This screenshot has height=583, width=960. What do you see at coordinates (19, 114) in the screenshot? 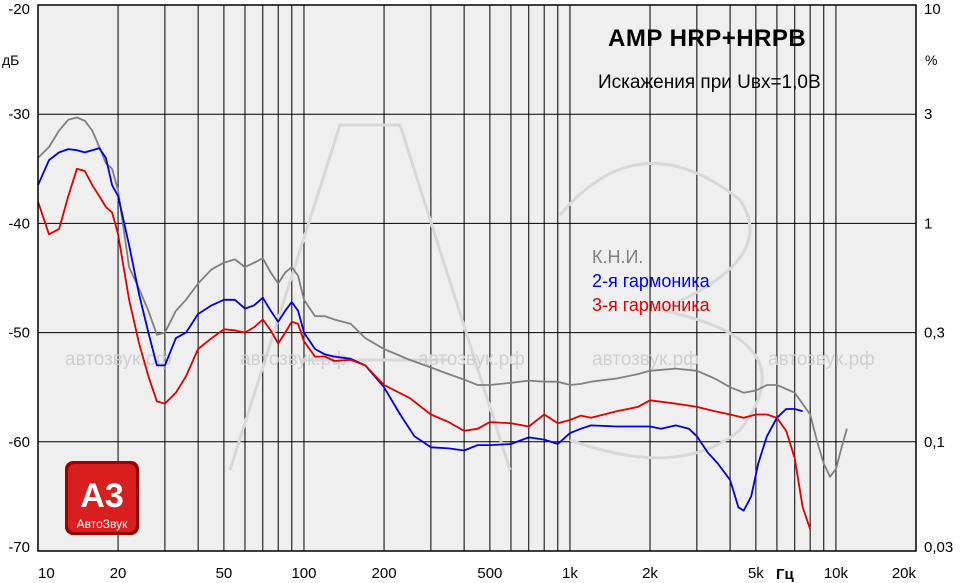
I see `y-left-tick-label: -30` at bounding box center [19, 114].